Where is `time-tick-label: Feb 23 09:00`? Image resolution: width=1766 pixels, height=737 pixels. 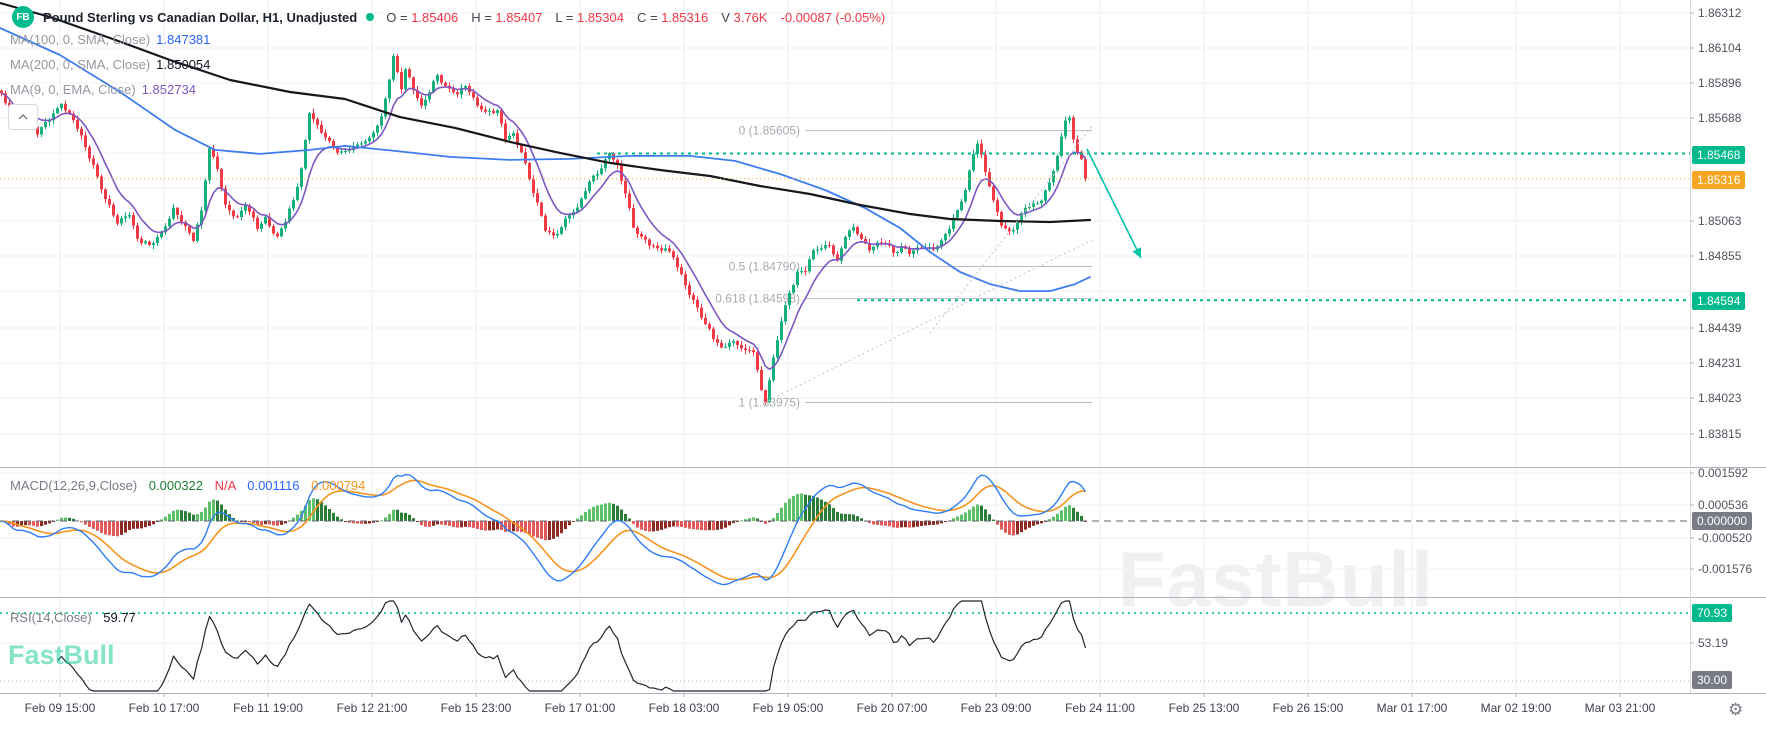
time-tick-label: Feb 23 09:00 is located at coordinates (996, 708).